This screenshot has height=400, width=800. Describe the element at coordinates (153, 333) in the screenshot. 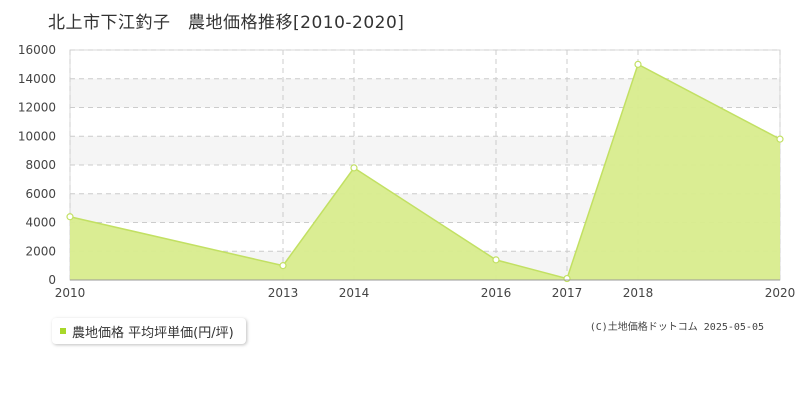

I see `legend-label: 農地価格 平均坪単価(円/坪)` at that location.